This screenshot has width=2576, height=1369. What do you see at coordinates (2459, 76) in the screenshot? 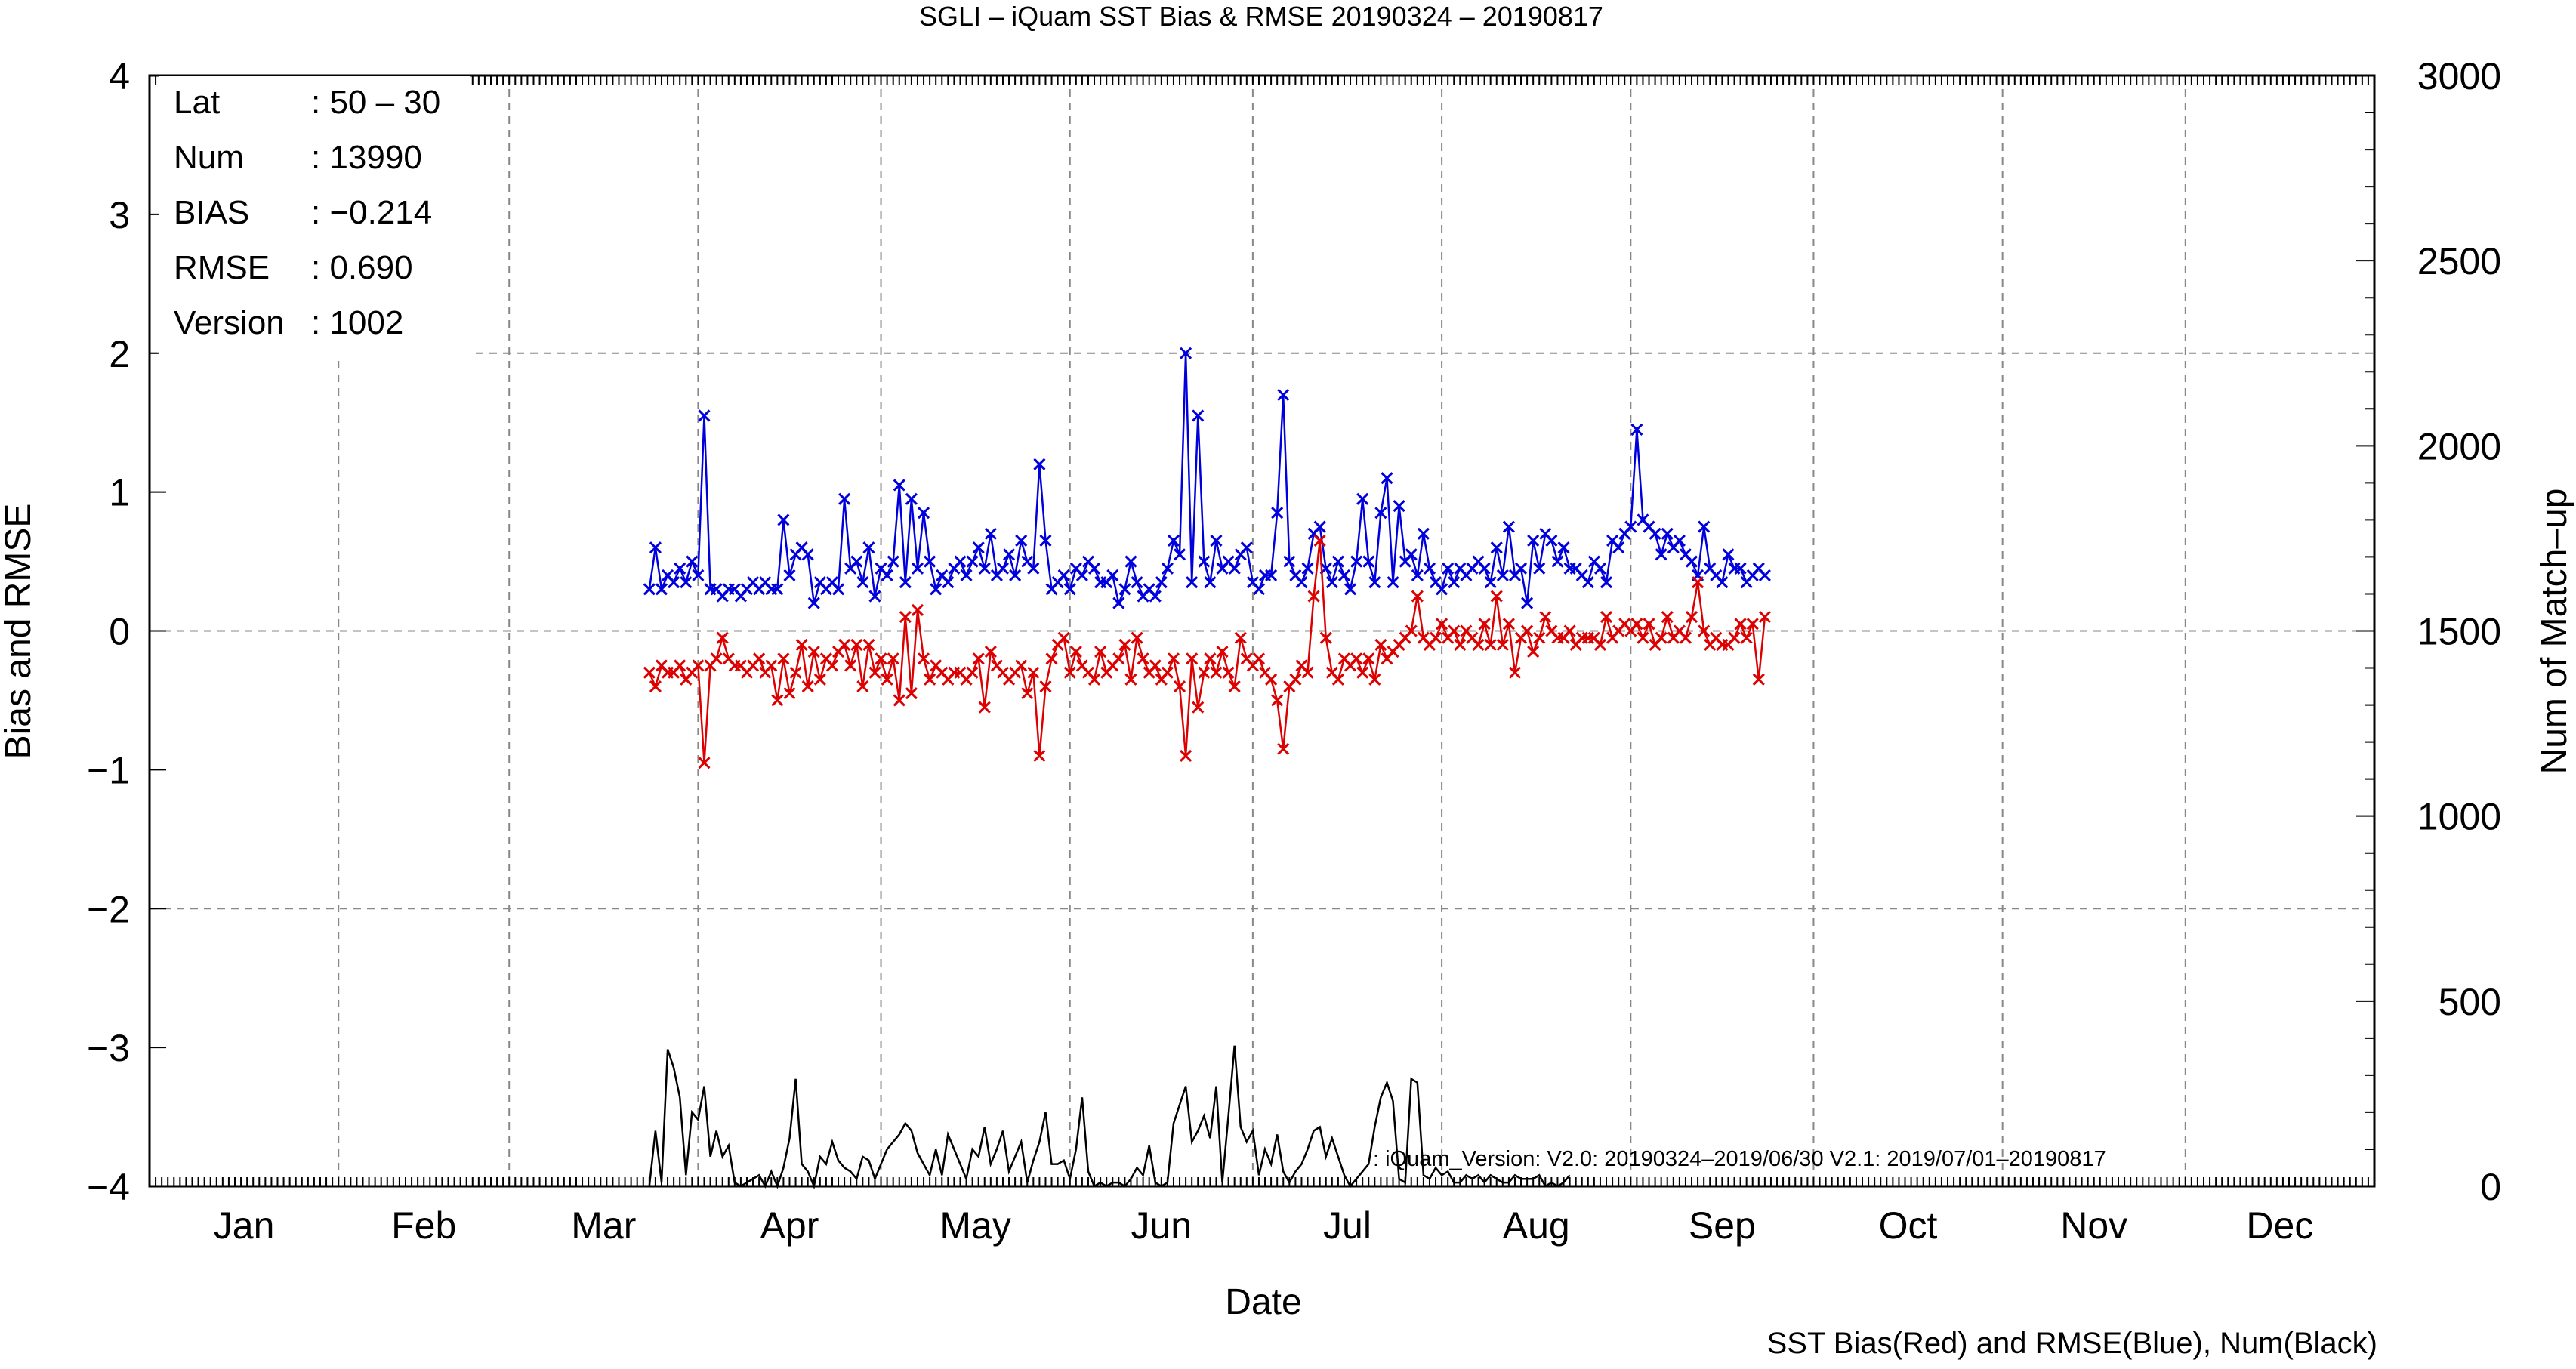
I see `y-right-tick-label: 3000` at bounding box center [2459, 76].